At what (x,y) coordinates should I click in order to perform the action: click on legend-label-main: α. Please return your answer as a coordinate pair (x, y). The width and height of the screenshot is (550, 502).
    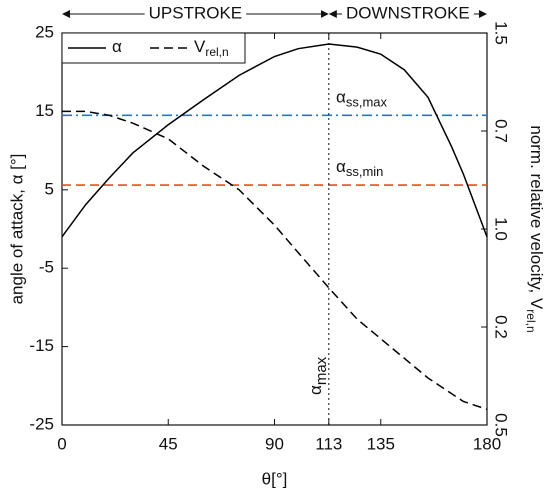
    Looking at the image, I should click on (117, 46).